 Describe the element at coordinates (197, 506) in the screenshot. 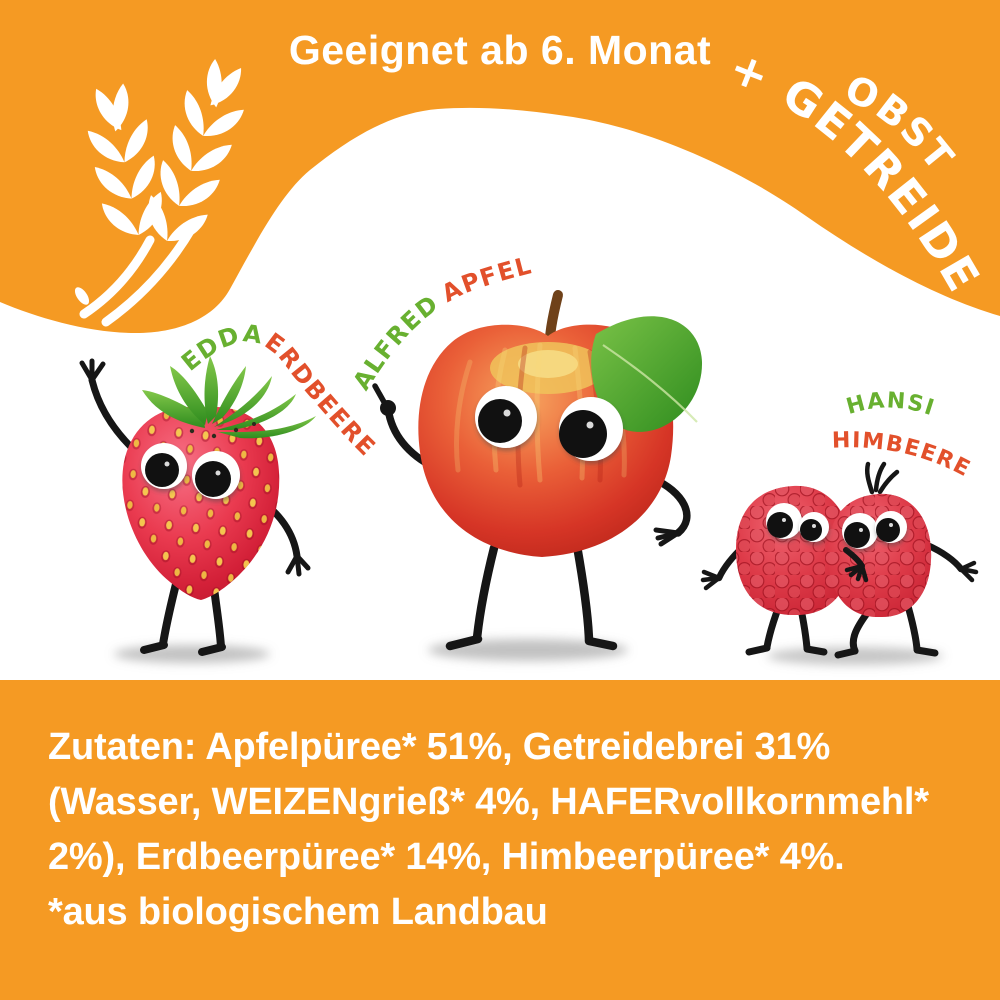

I see `strawberry-character` at that location.